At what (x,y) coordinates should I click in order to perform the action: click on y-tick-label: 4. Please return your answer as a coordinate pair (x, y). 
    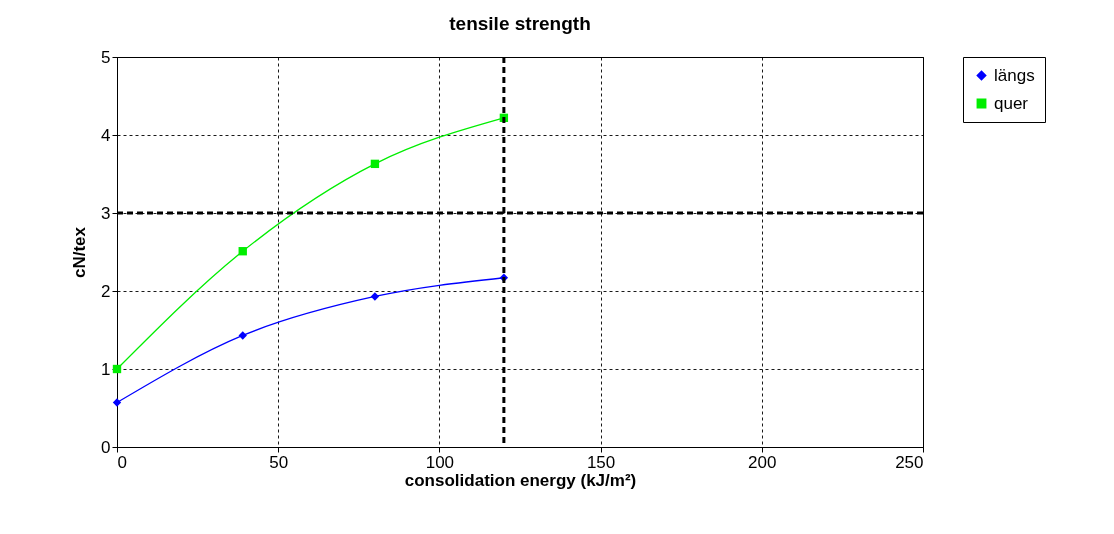
    Looking at the image, I should click on (106, 135).